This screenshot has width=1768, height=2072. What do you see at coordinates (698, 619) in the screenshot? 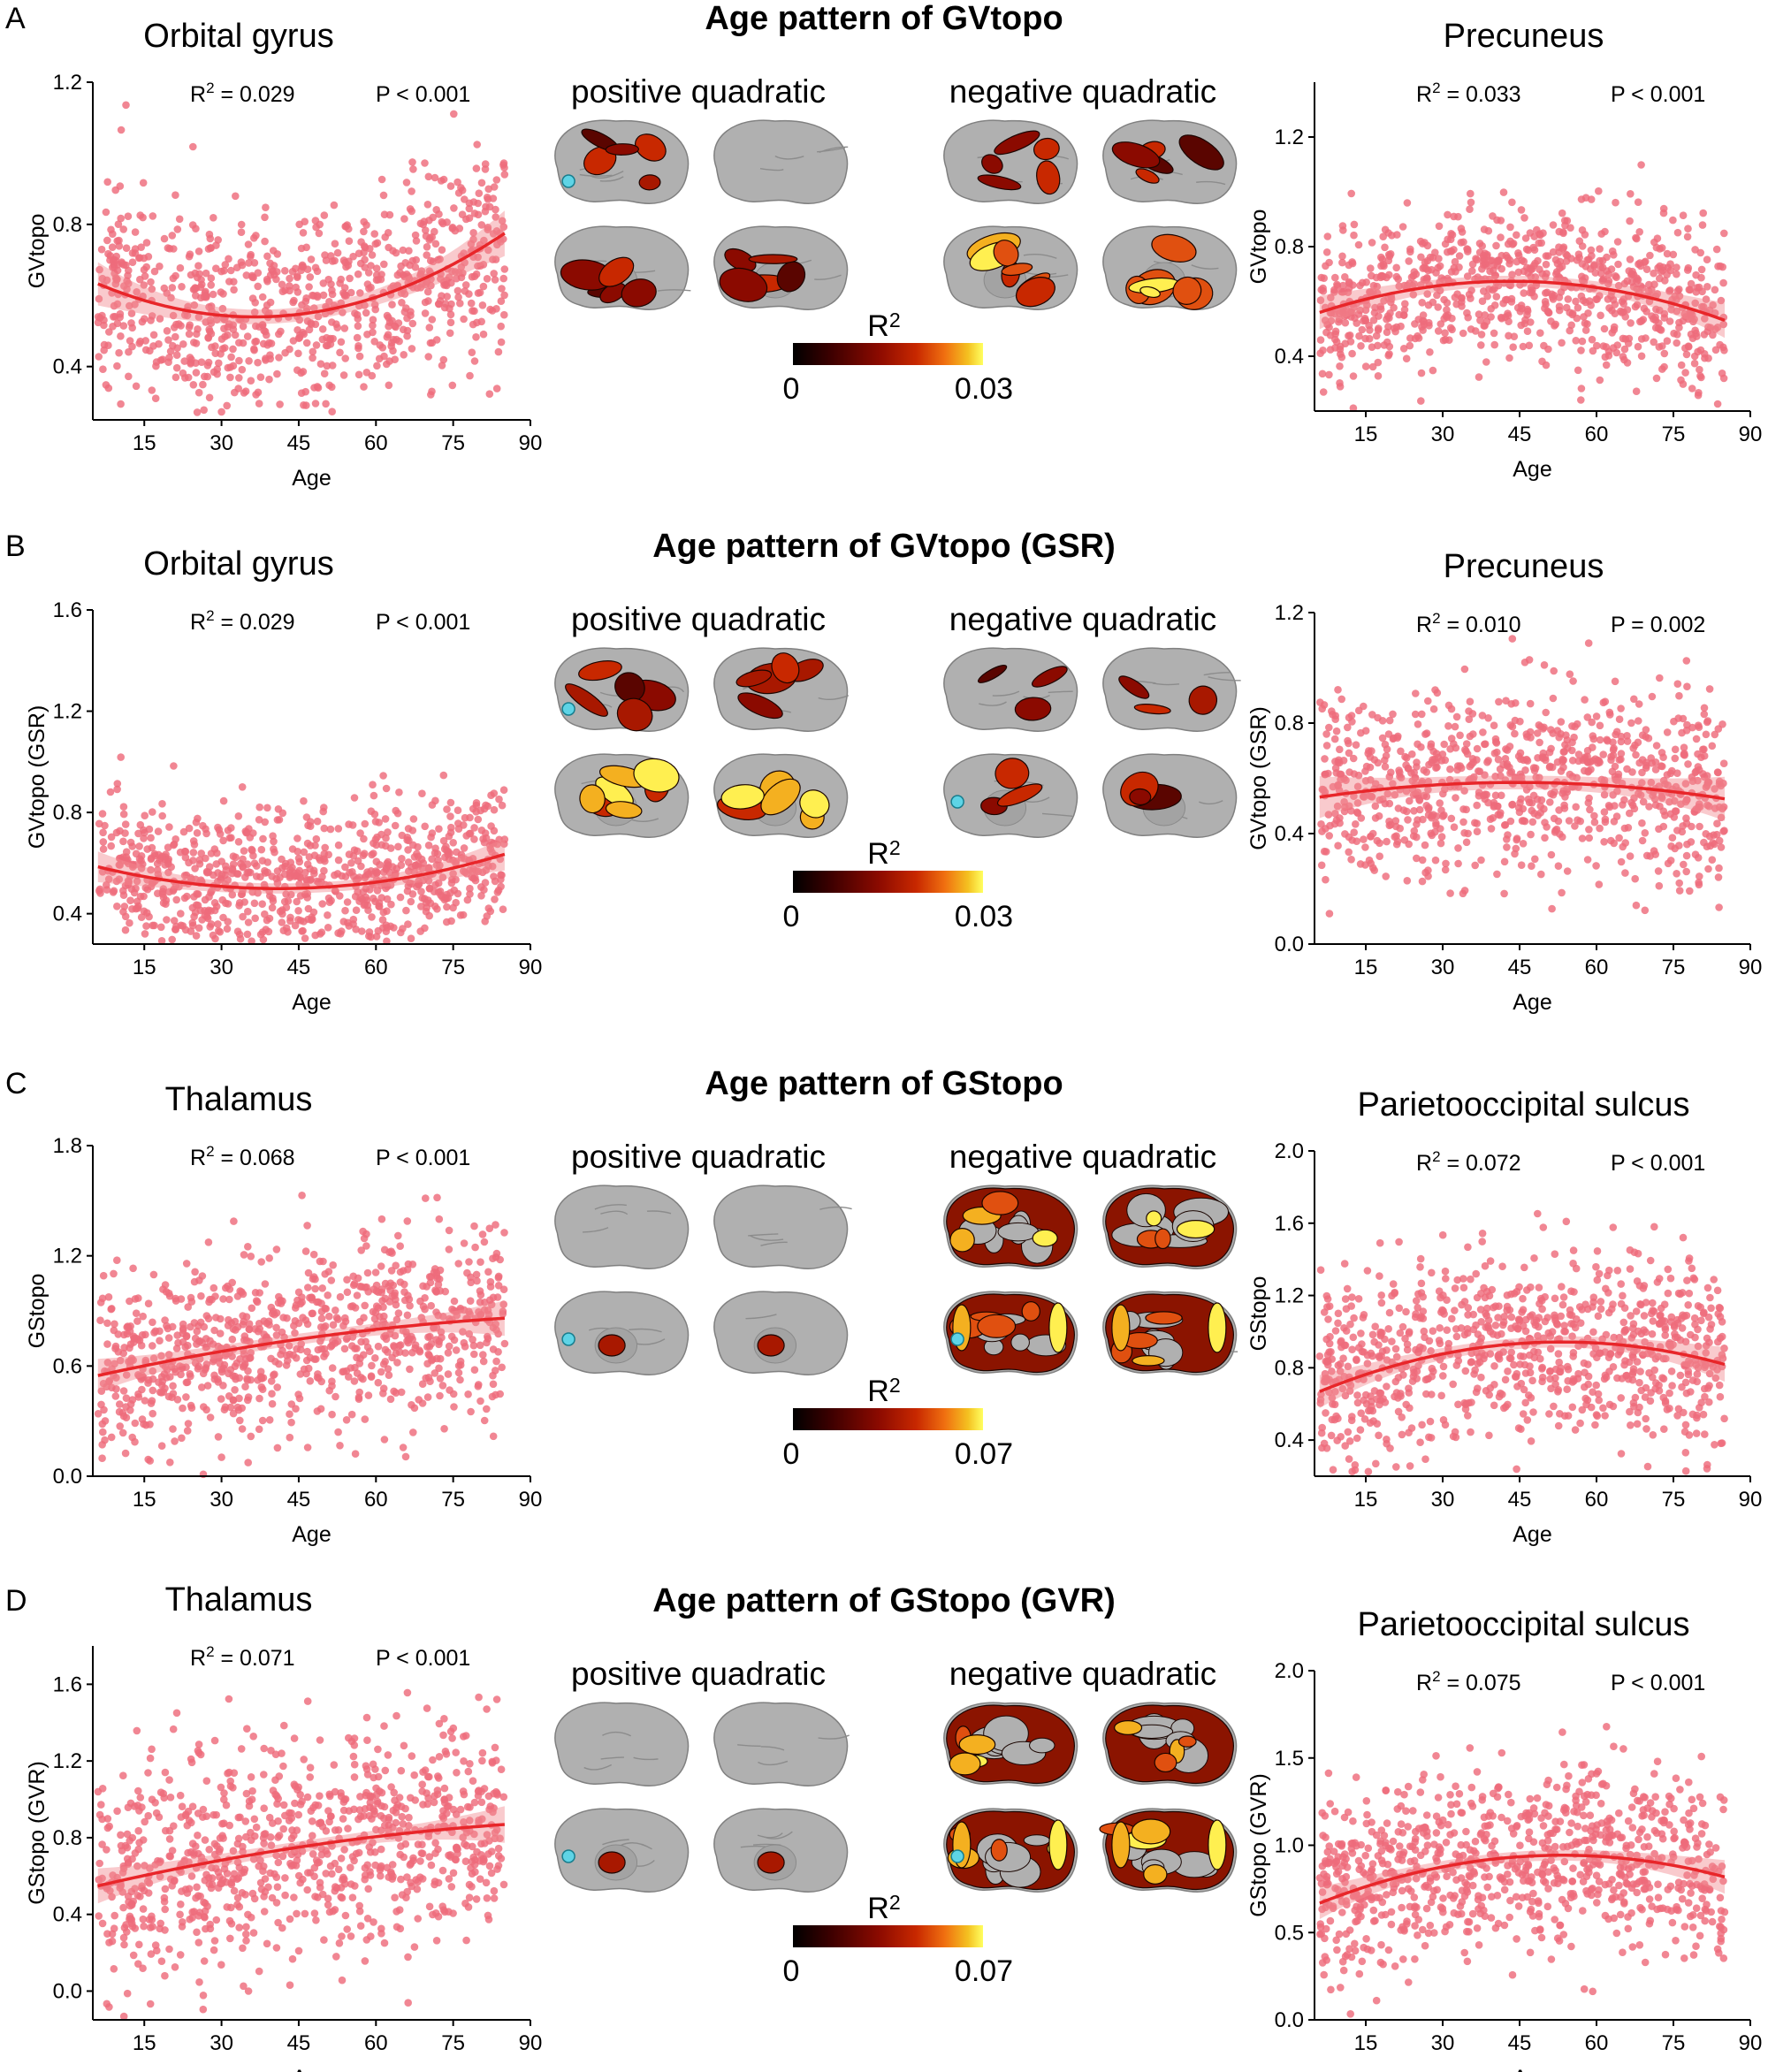
I see `positive-quadratic-label: positive quadratic` at bounding box center [698, 619].